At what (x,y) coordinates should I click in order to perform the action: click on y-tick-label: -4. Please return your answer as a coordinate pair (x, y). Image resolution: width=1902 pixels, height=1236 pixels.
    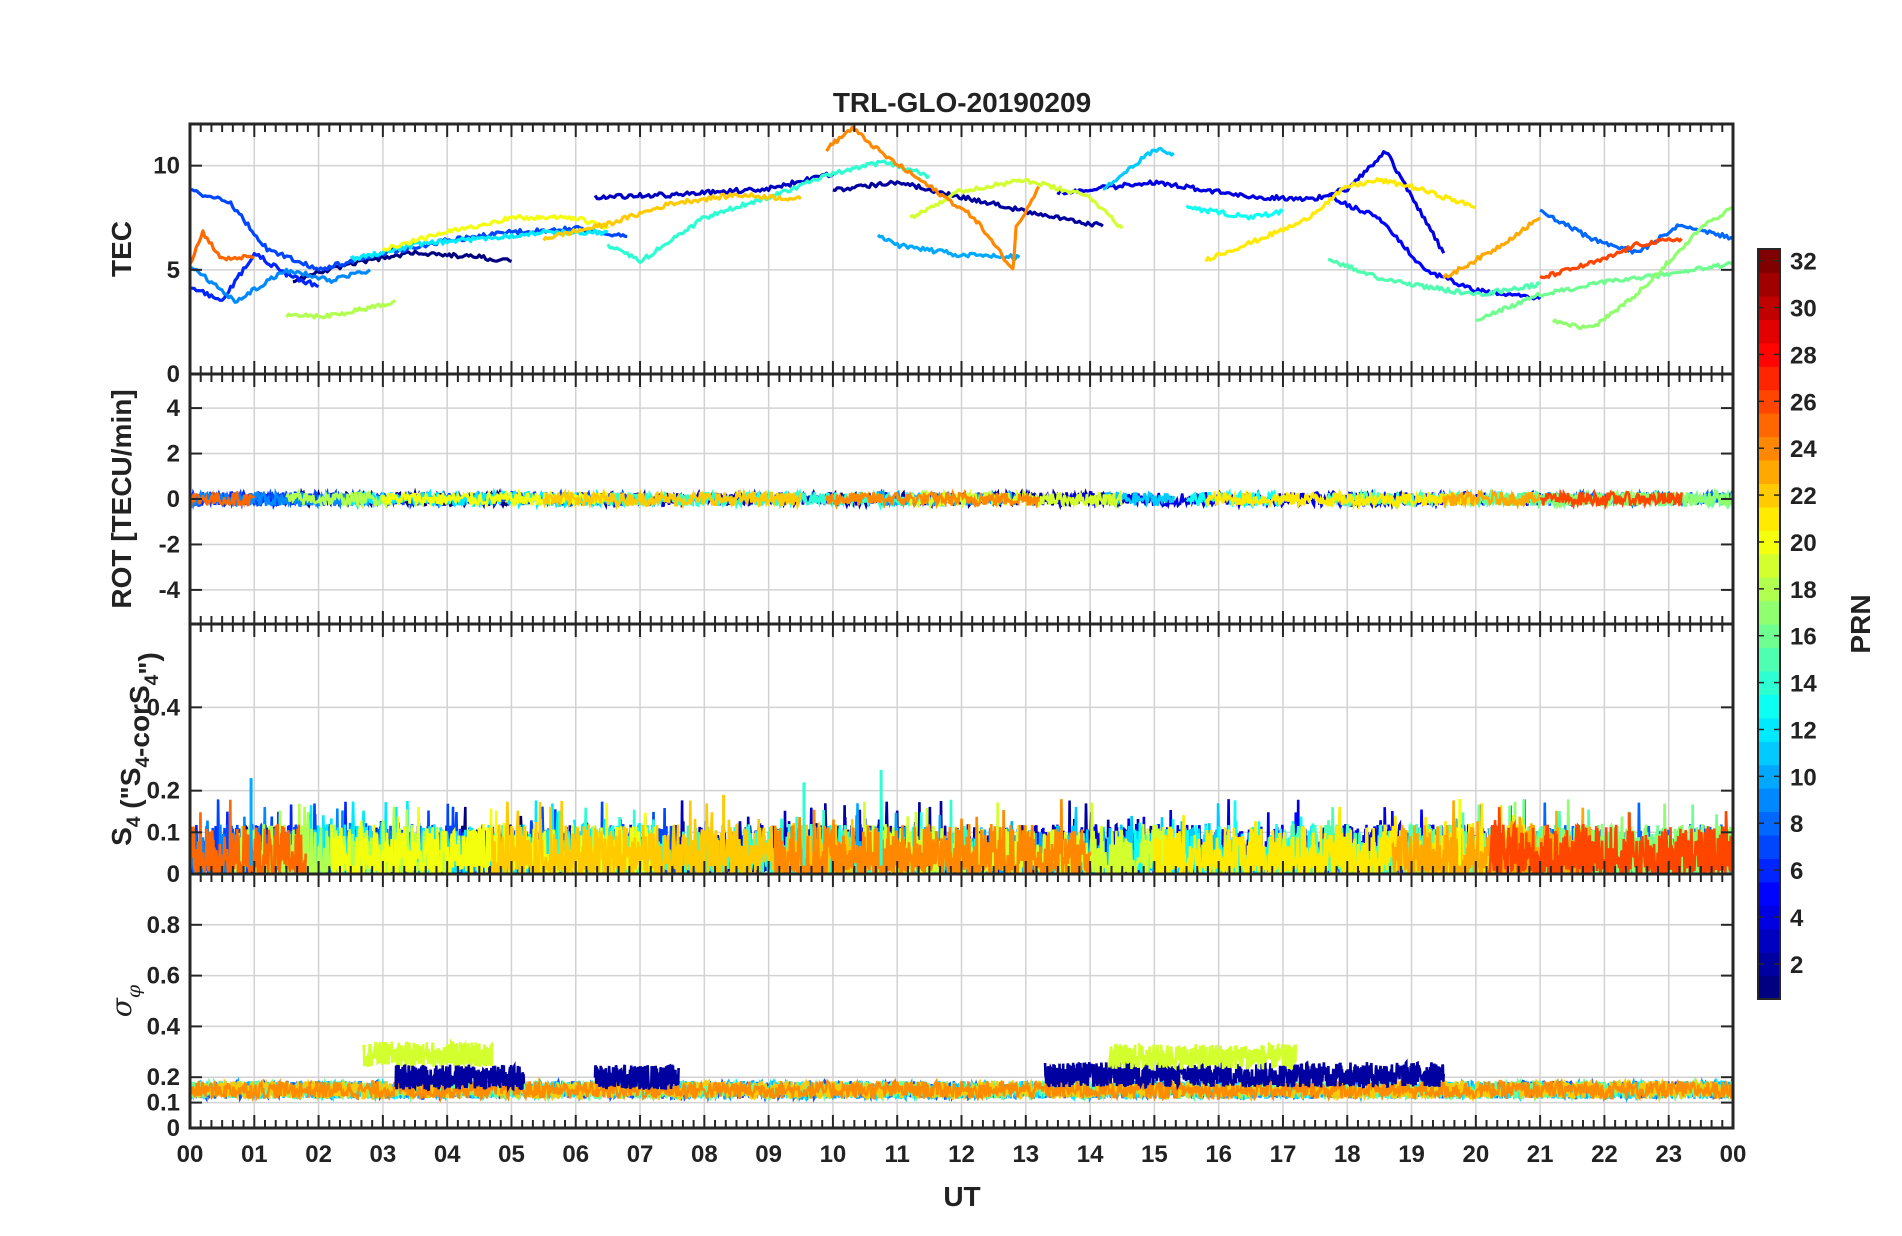
    Looking at the image, I should click on (170, 590).